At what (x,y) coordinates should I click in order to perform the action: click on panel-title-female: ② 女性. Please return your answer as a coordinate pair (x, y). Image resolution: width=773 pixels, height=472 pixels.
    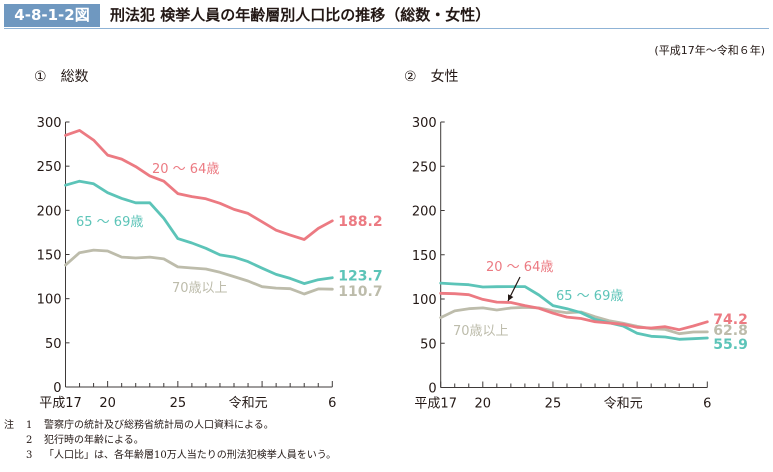
    Looking at the image, I should click on (431, 76).